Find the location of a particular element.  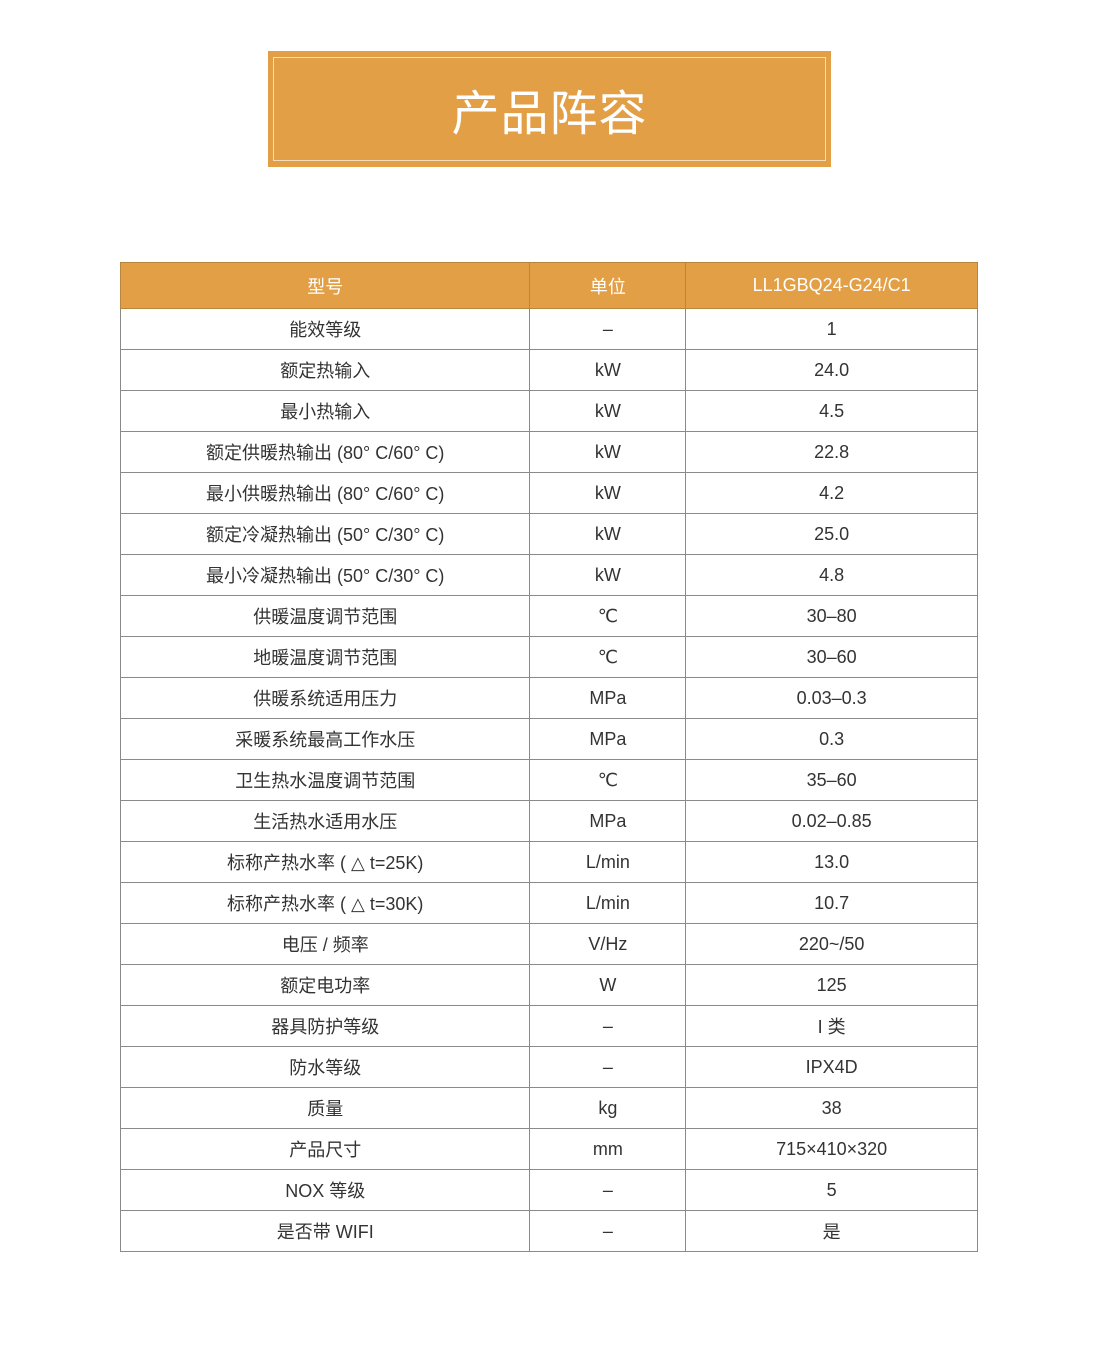

spec-value: 30–60 is located at coordinates (831, 657).